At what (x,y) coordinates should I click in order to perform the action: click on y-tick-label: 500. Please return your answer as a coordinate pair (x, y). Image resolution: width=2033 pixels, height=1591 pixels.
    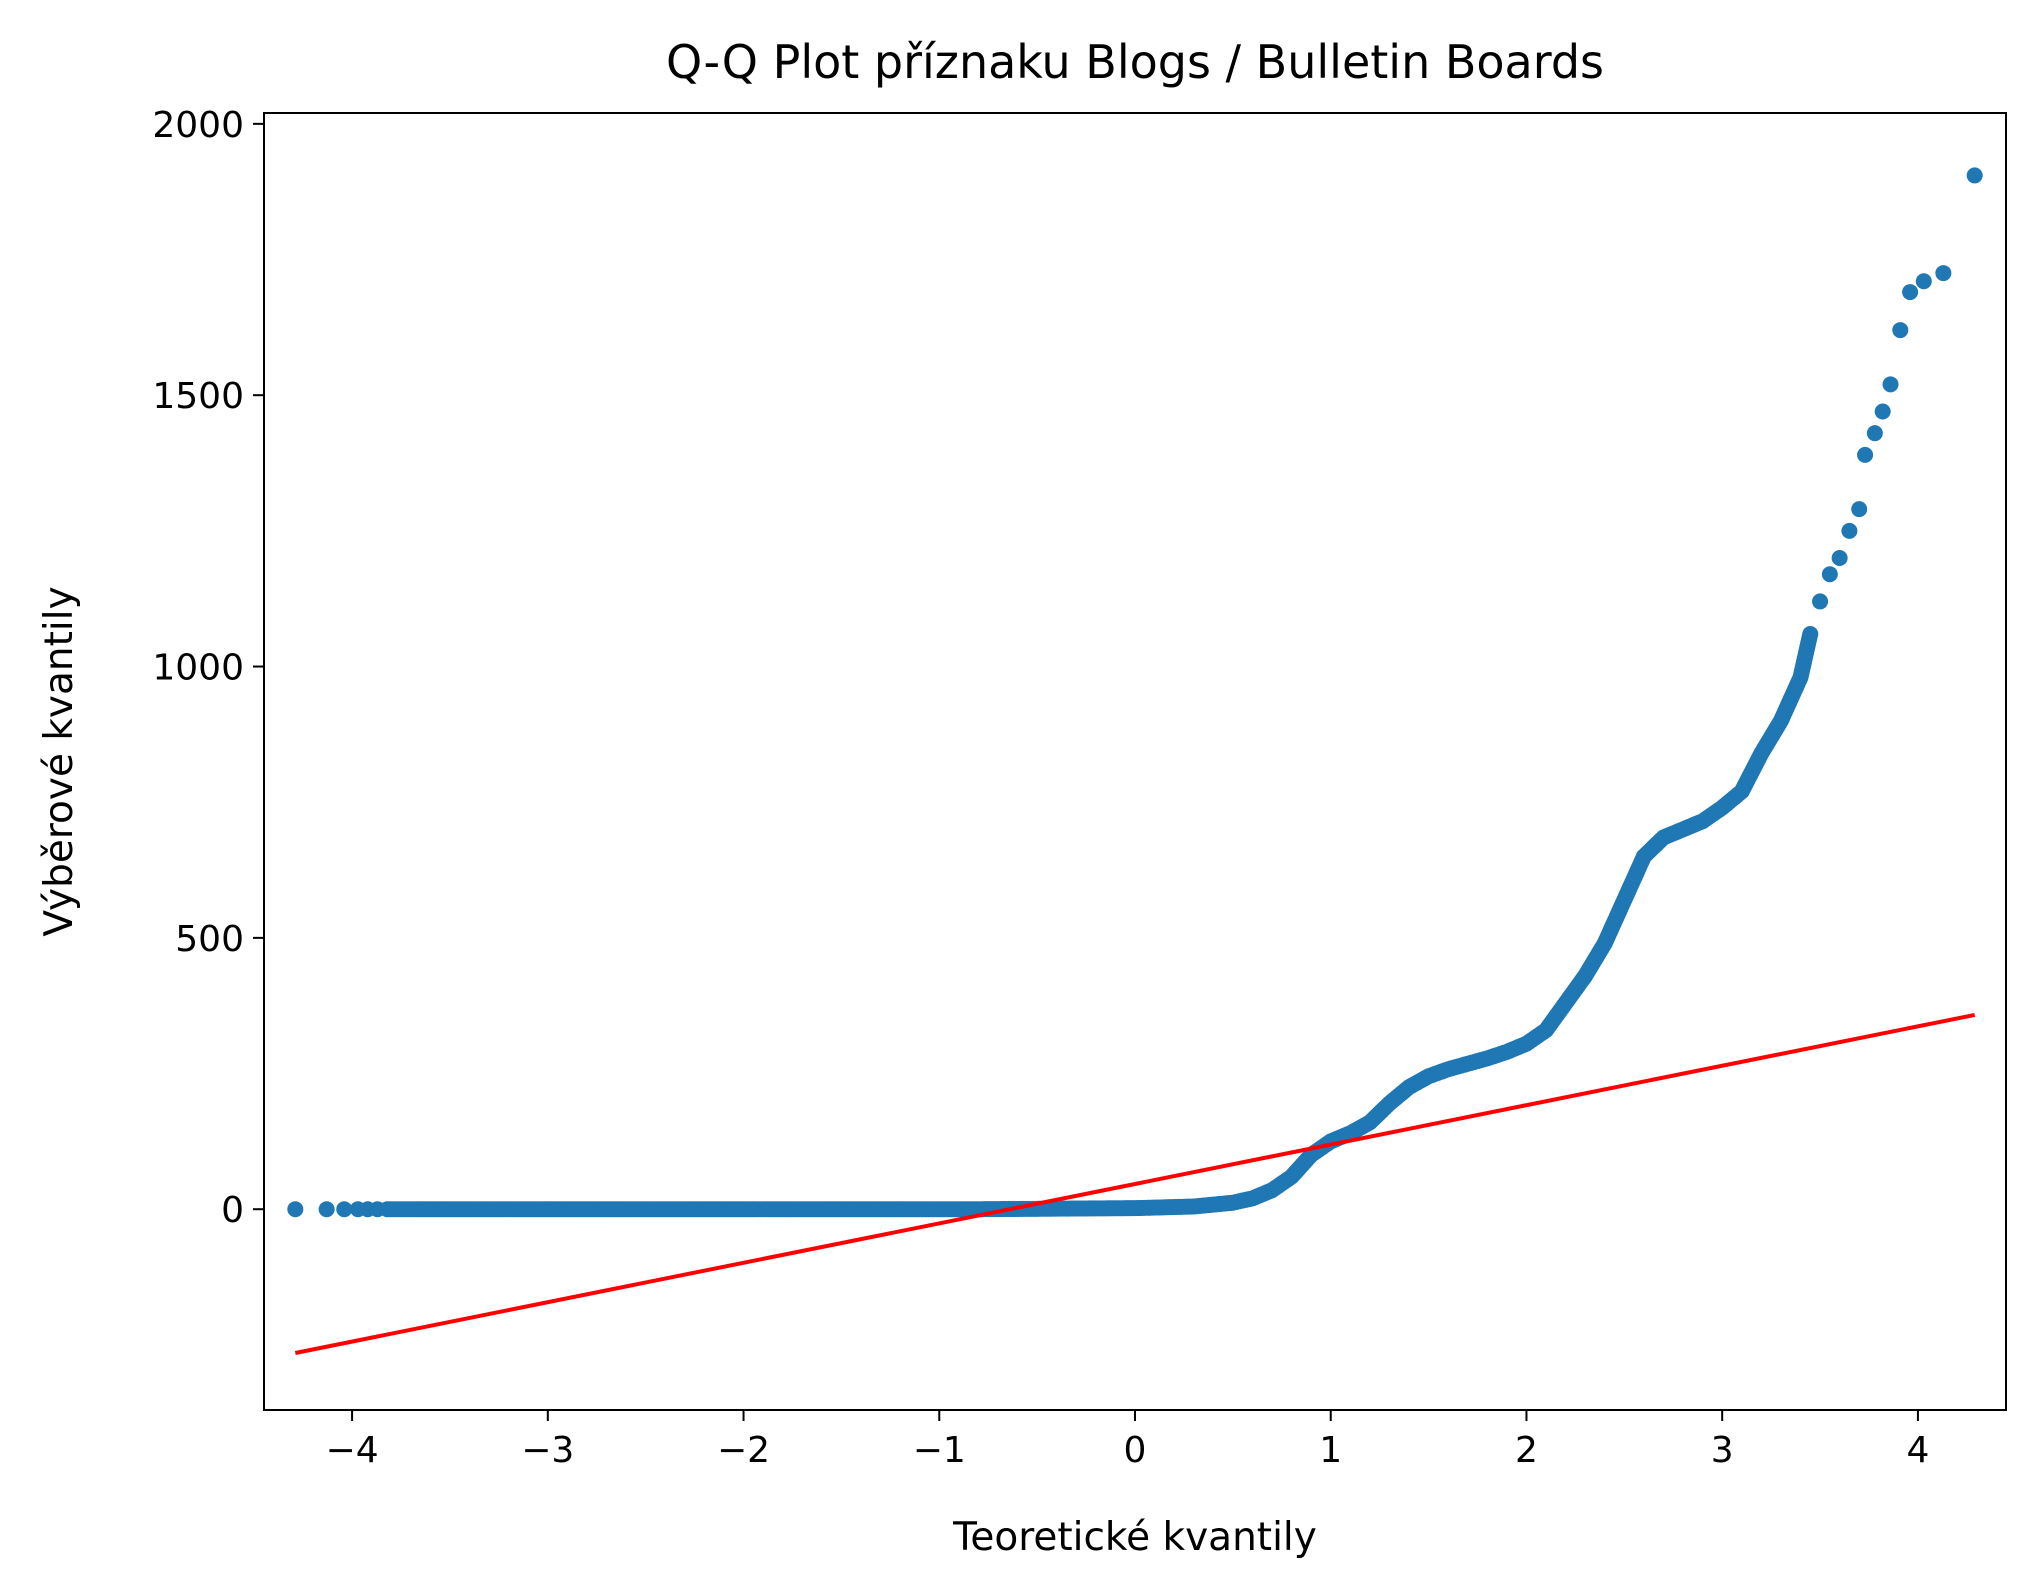
    Looking at the image, I should click on (209, 939).